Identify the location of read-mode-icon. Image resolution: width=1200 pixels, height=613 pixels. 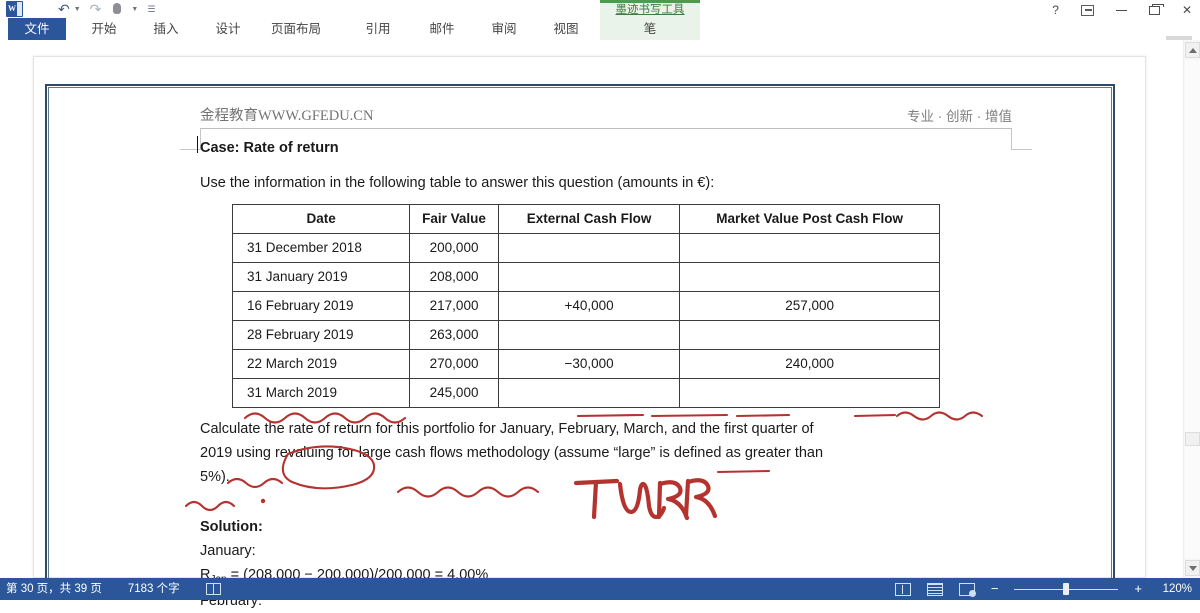
(903, 589).